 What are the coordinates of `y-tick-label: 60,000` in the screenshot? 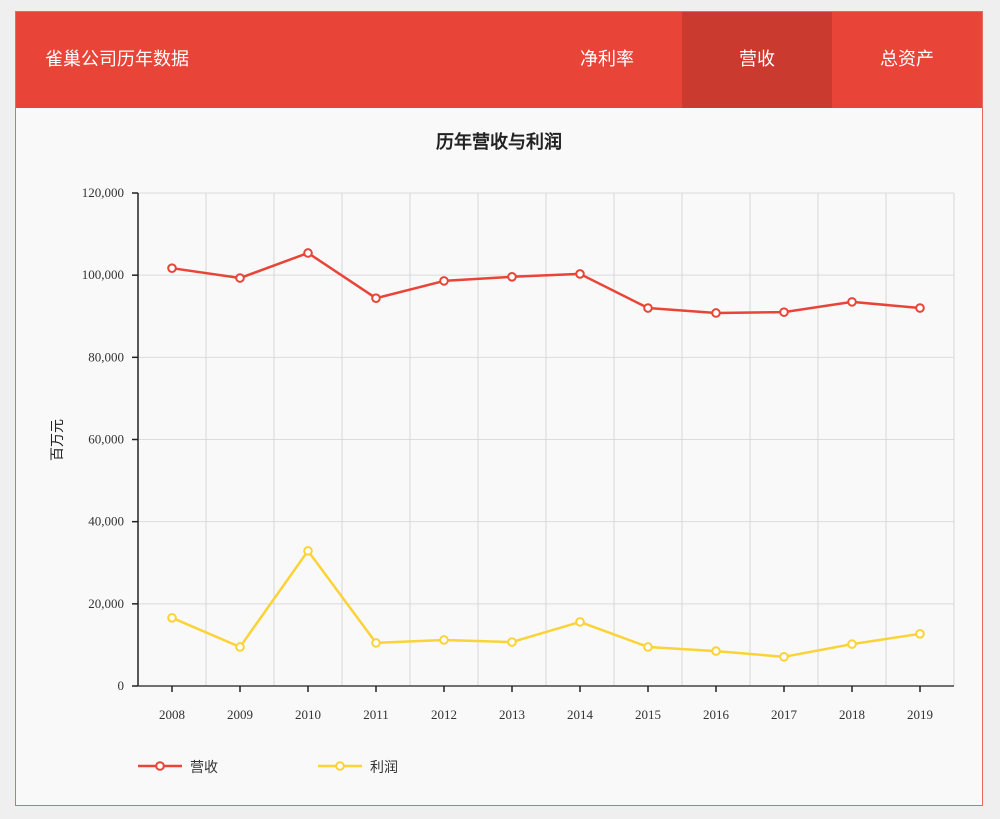 It's located at (106, 439).